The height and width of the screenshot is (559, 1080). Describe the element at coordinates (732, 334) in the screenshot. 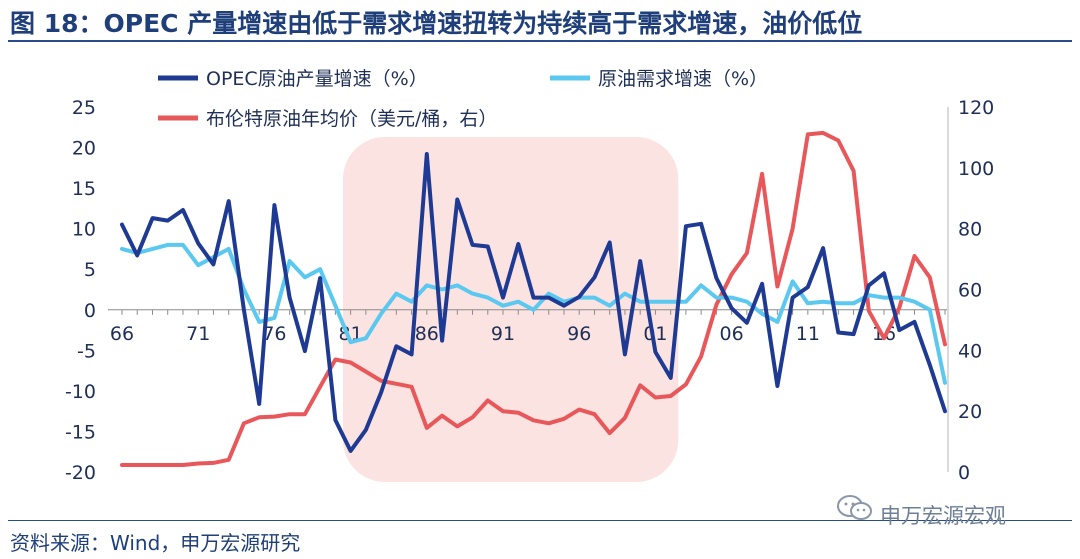

I see `x-tick-label: 06` at that location.